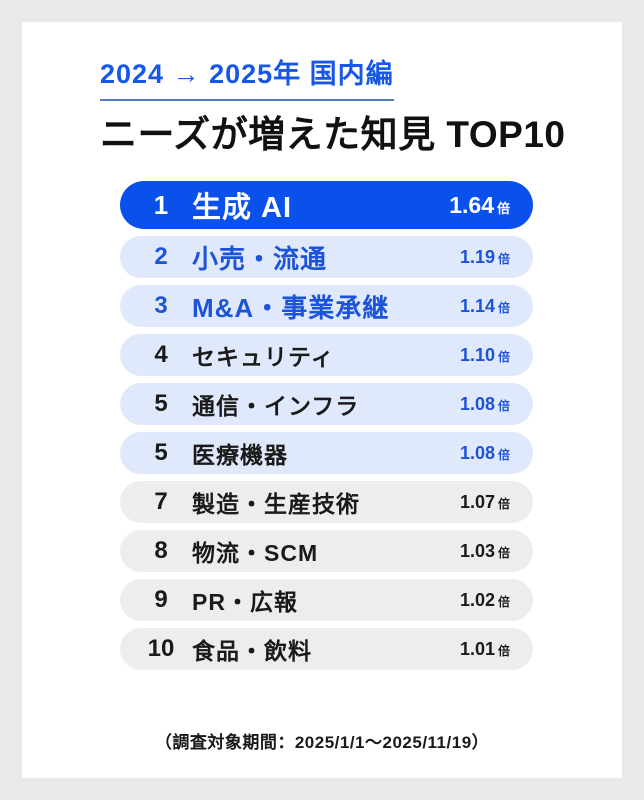 The width and height of the screenshot is (644, 800). Describe the element at coordinates (276, 406) in the screenshot. I see `category-label: 通信・インフラ` at that location.